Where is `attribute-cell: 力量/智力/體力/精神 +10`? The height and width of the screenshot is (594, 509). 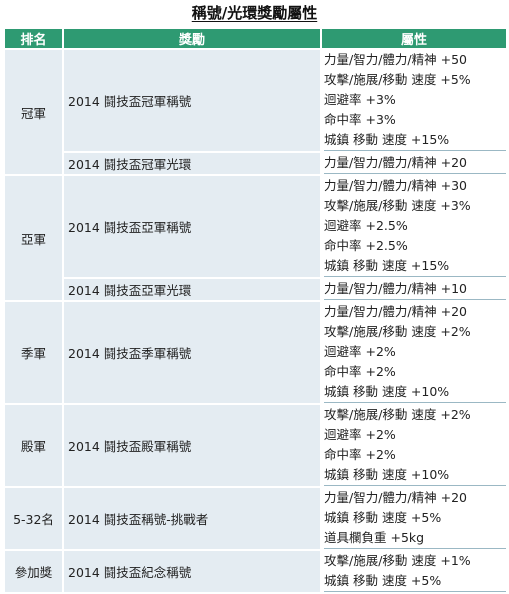 attribute-cell: 力量/智力/體力/精神 +10 is located at coordinates (414, 289).